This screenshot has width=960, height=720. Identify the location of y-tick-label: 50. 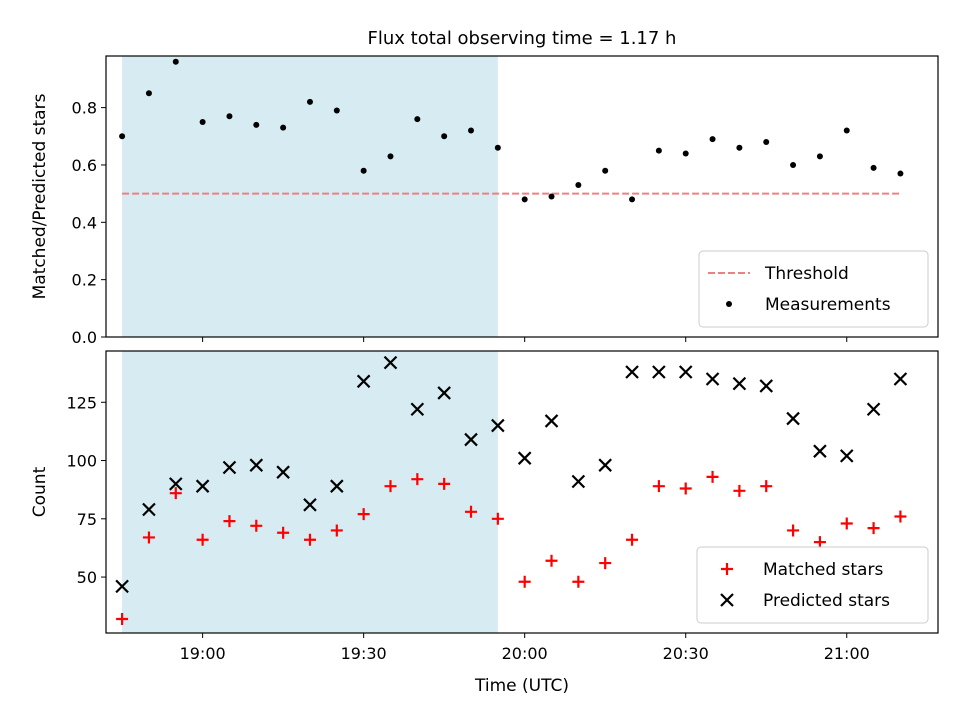
(87, 577).